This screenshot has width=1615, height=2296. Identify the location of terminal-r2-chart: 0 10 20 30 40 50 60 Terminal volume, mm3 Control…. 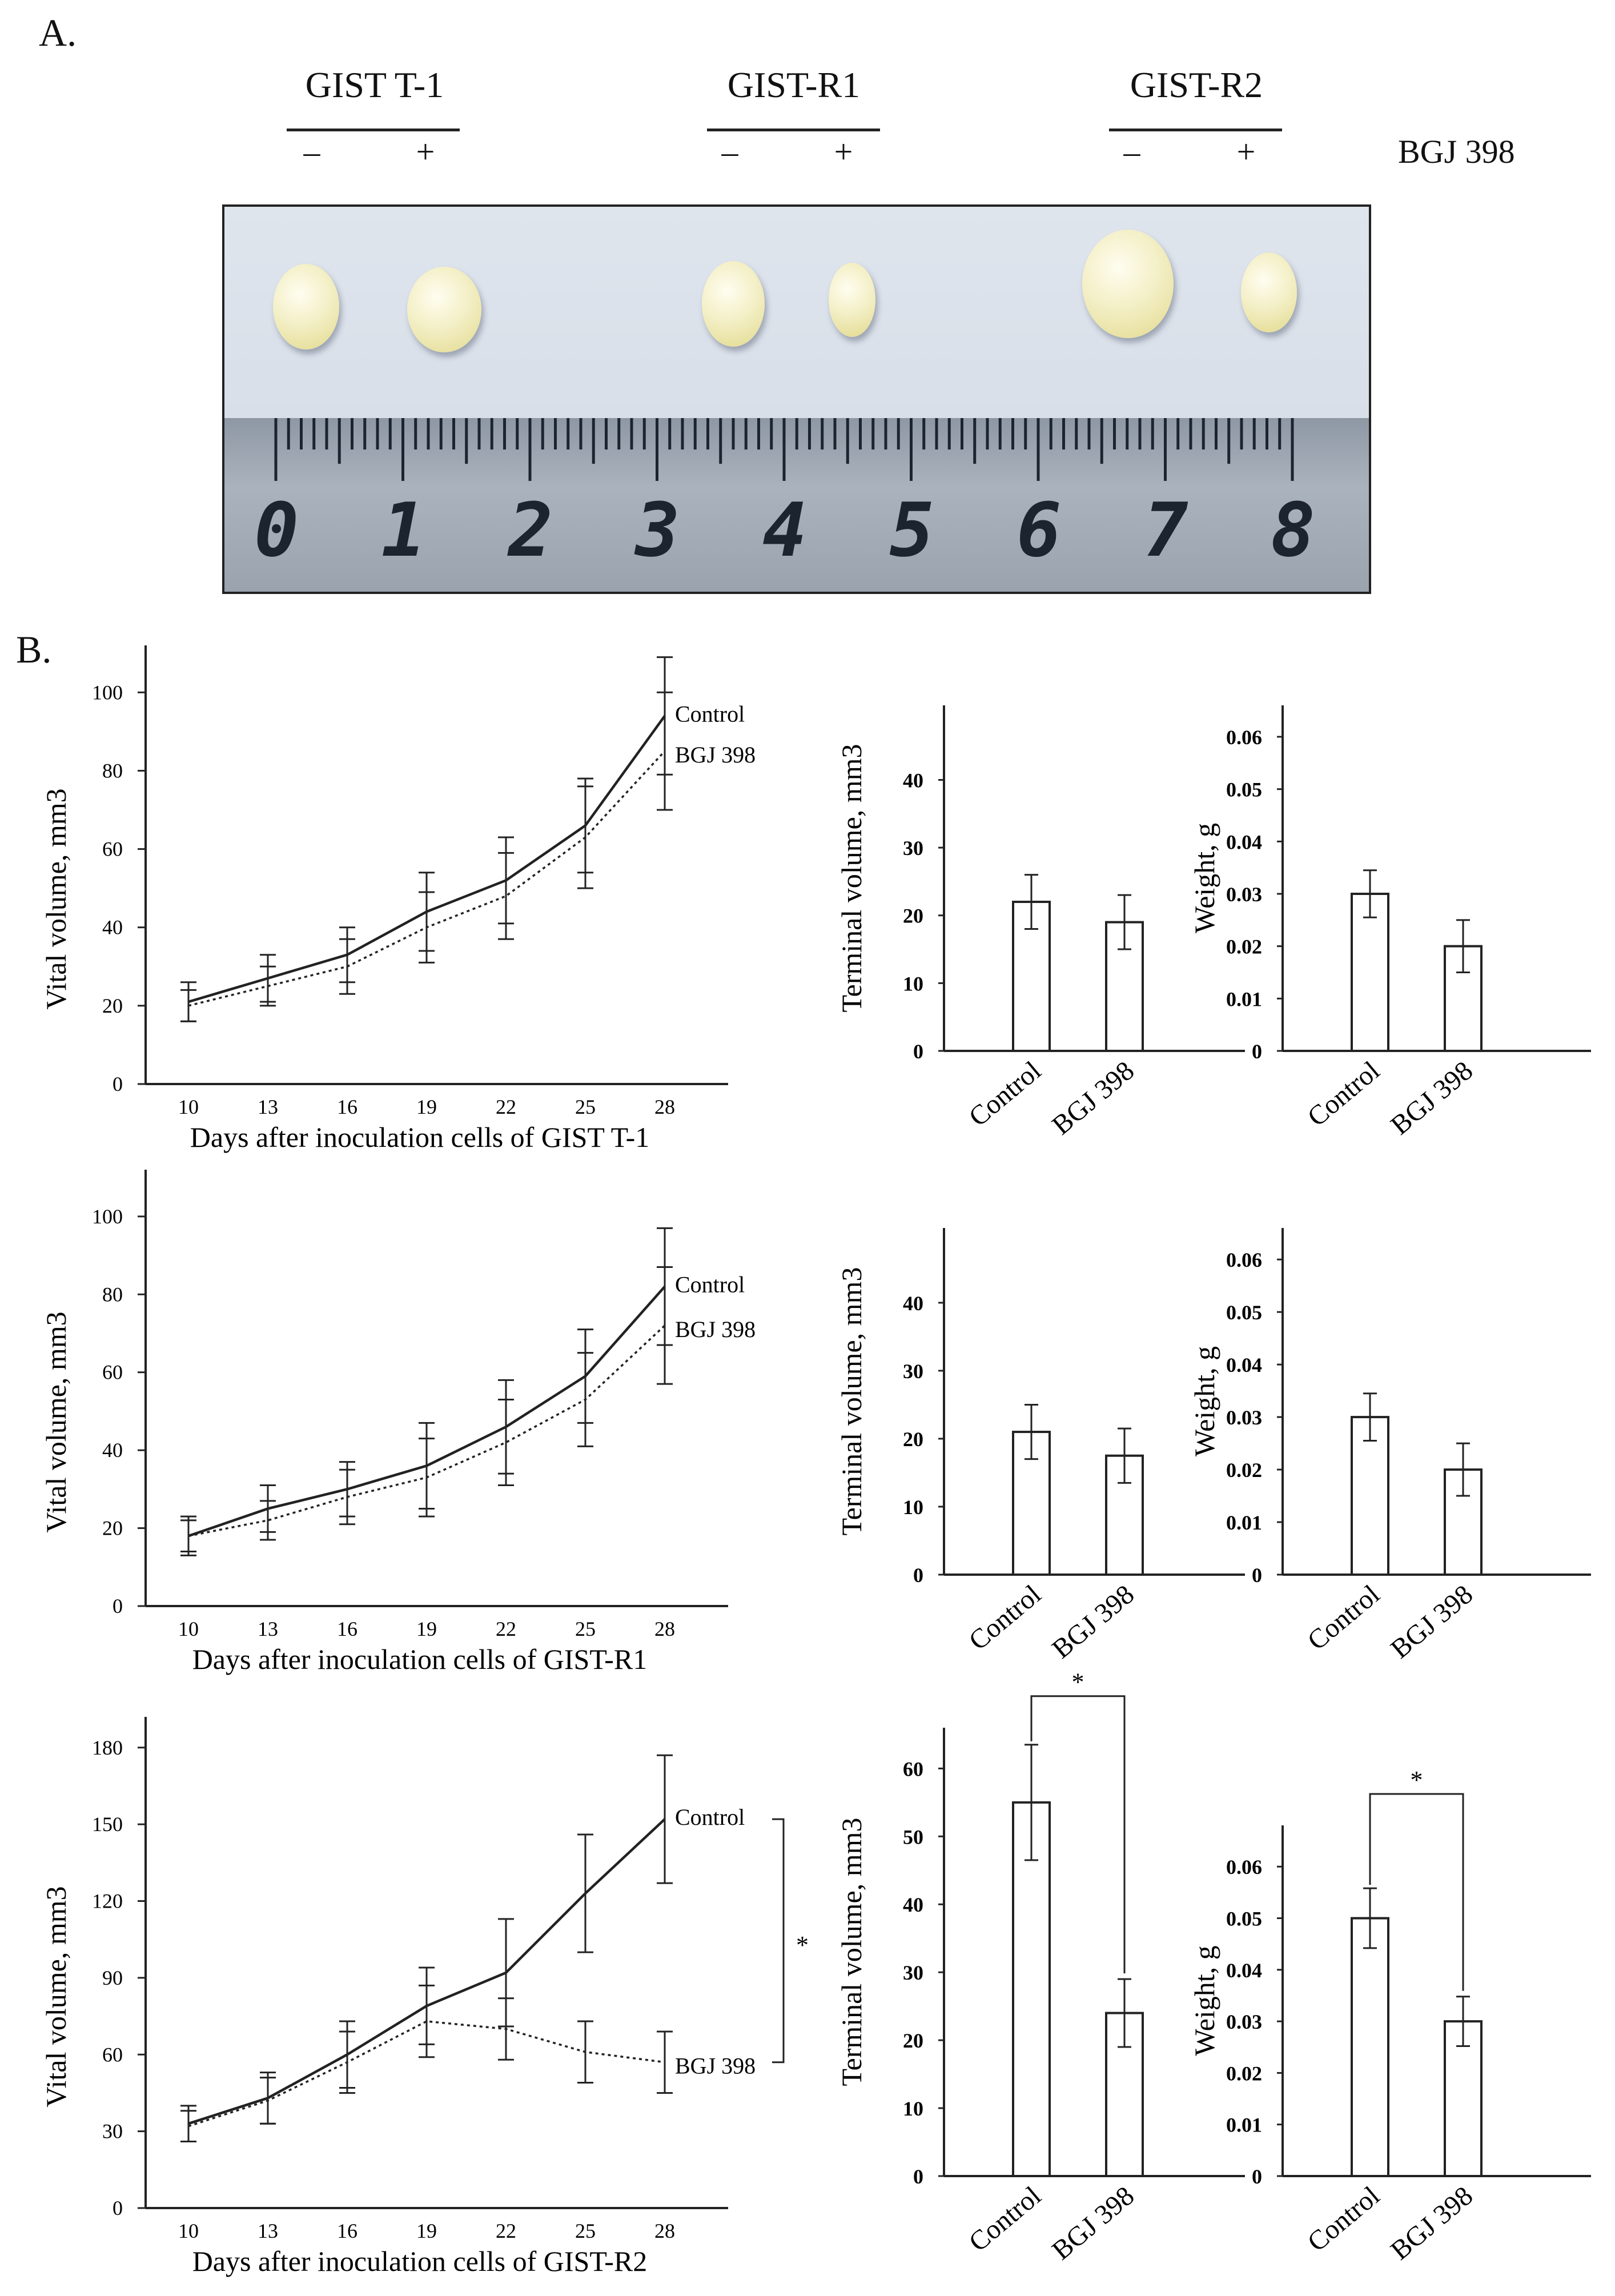
(1040, 1967).